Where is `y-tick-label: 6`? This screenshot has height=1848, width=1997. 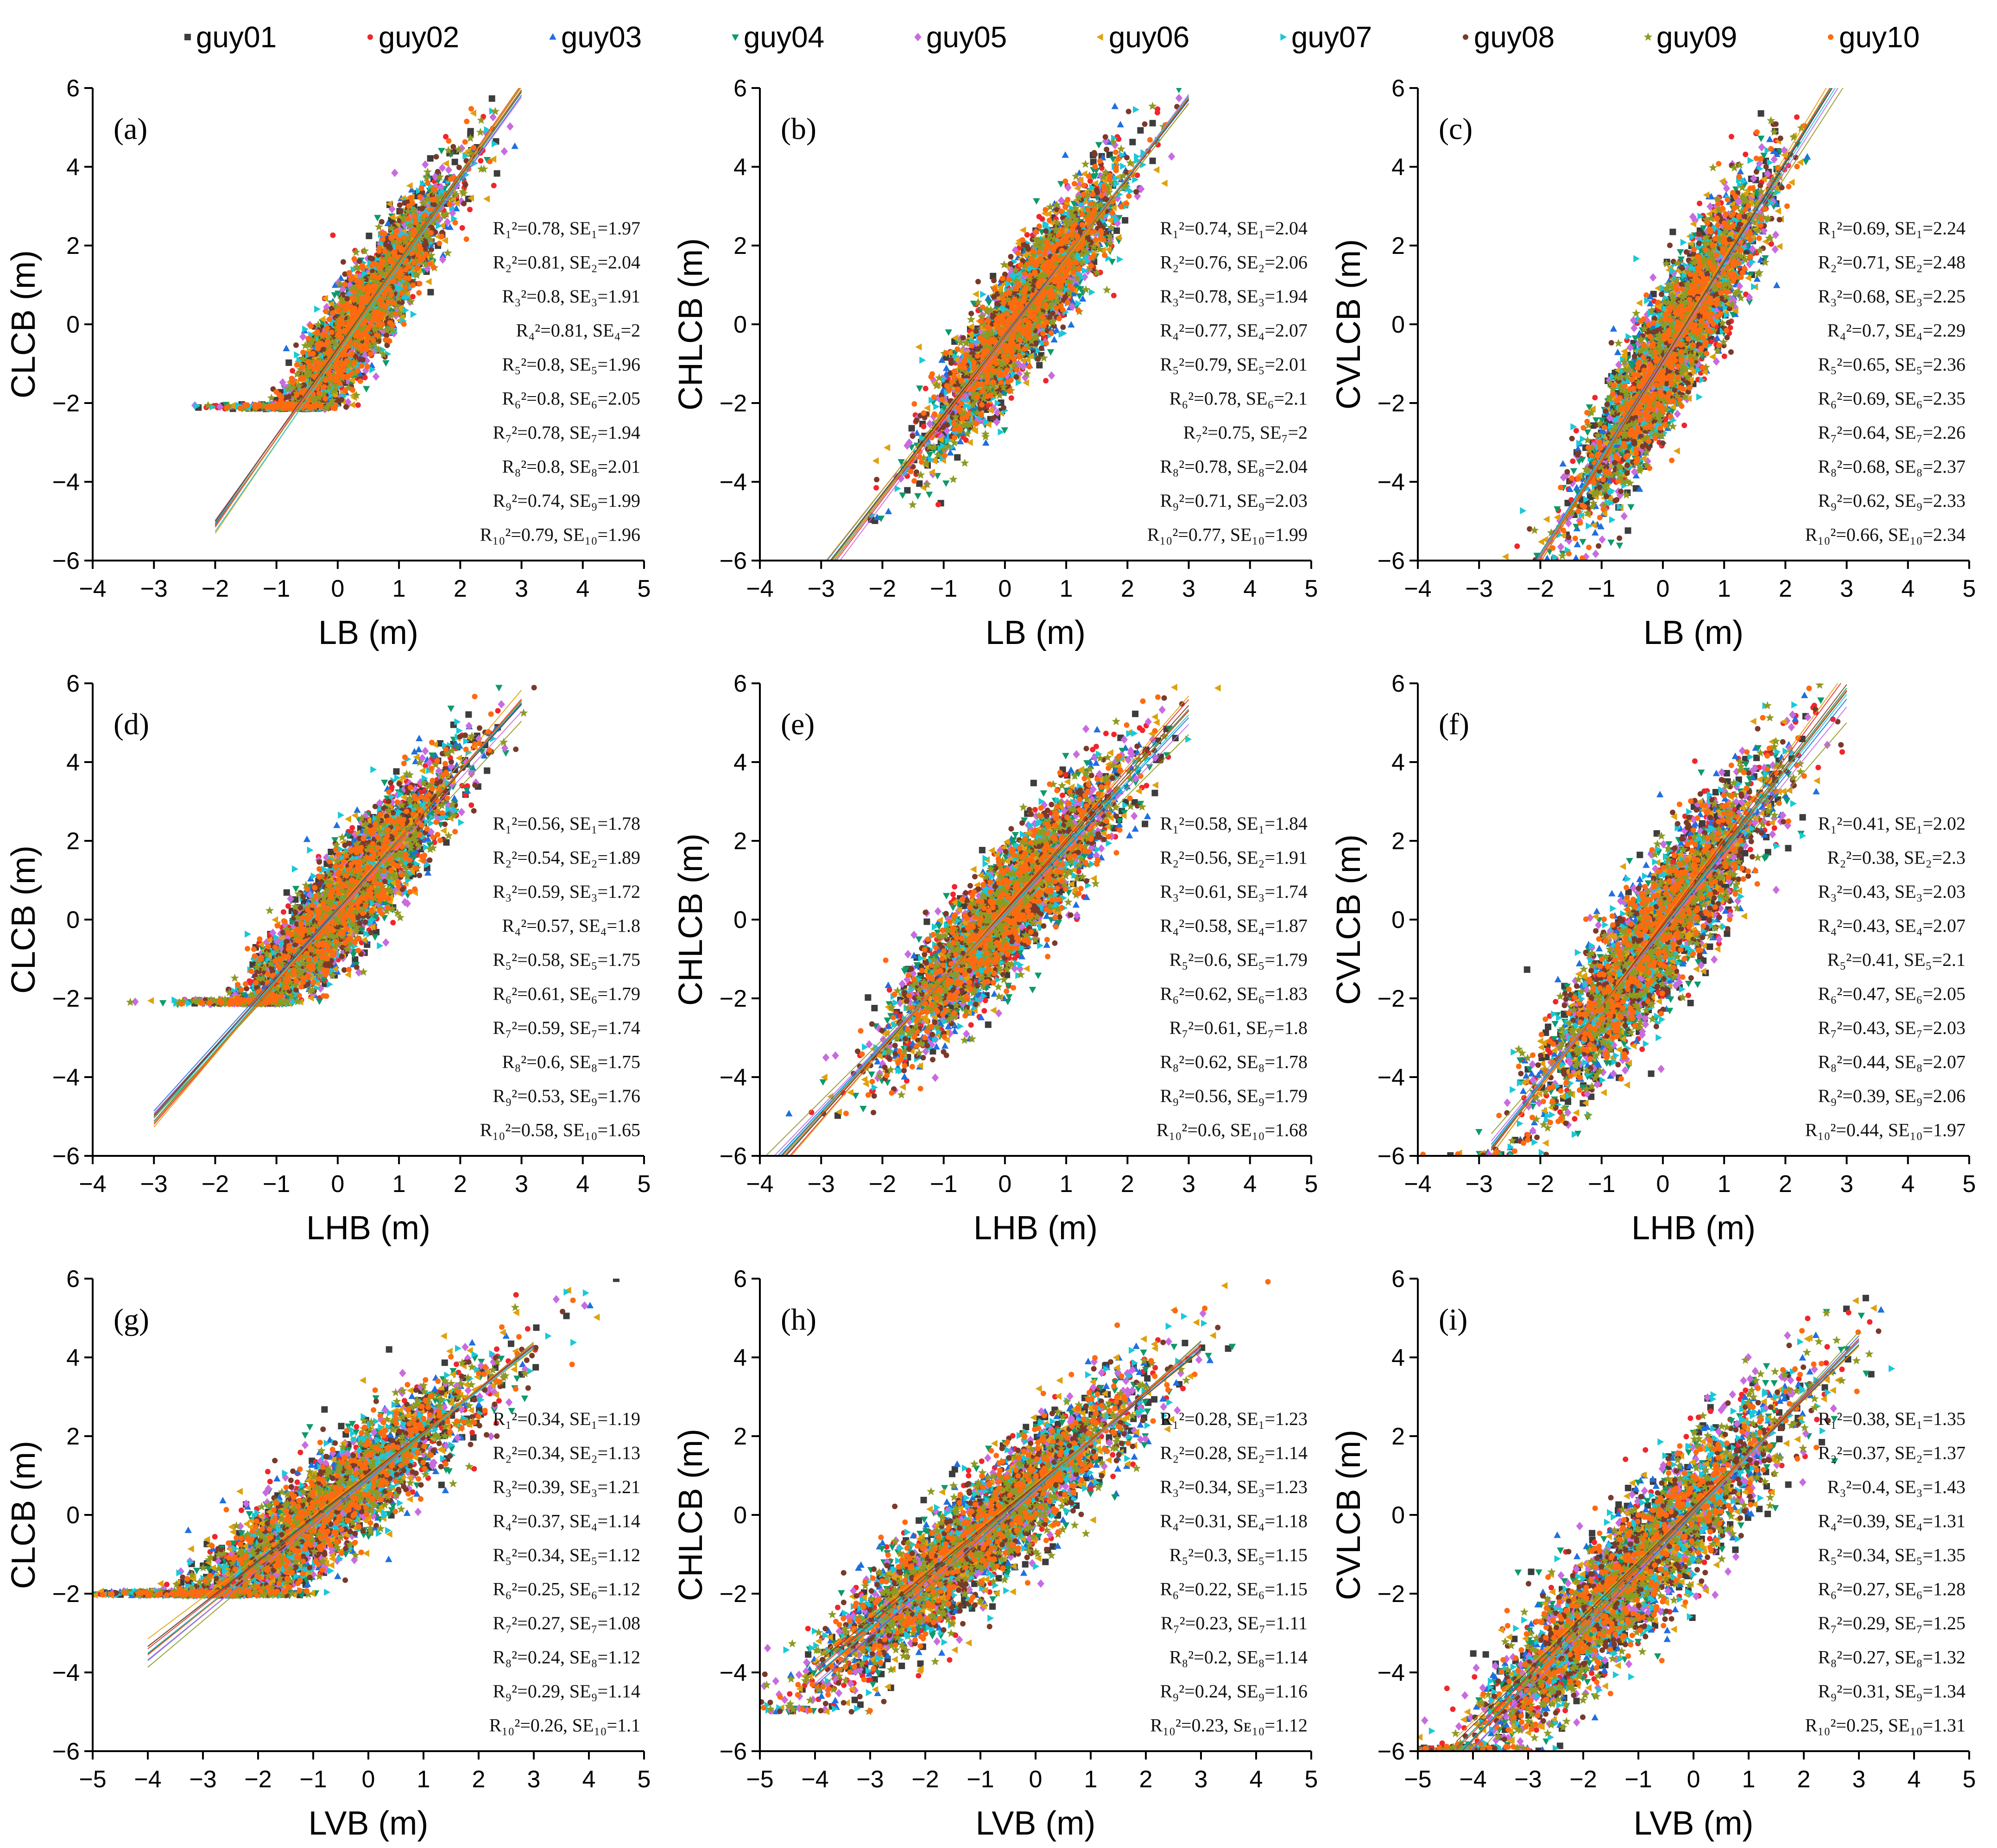 y-tick-label: 6 is located at coordinates (73, 88).